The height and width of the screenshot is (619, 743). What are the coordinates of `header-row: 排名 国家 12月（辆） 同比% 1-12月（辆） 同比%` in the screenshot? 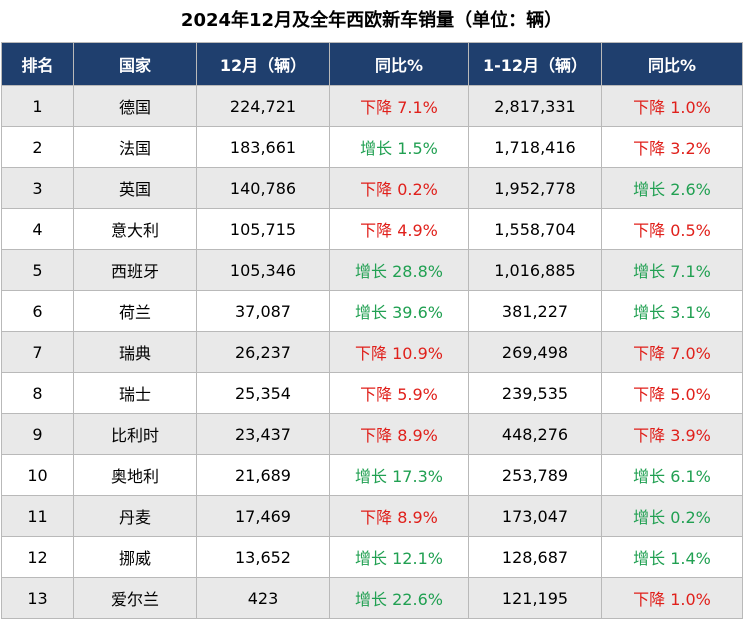 It's located at (372, 64).